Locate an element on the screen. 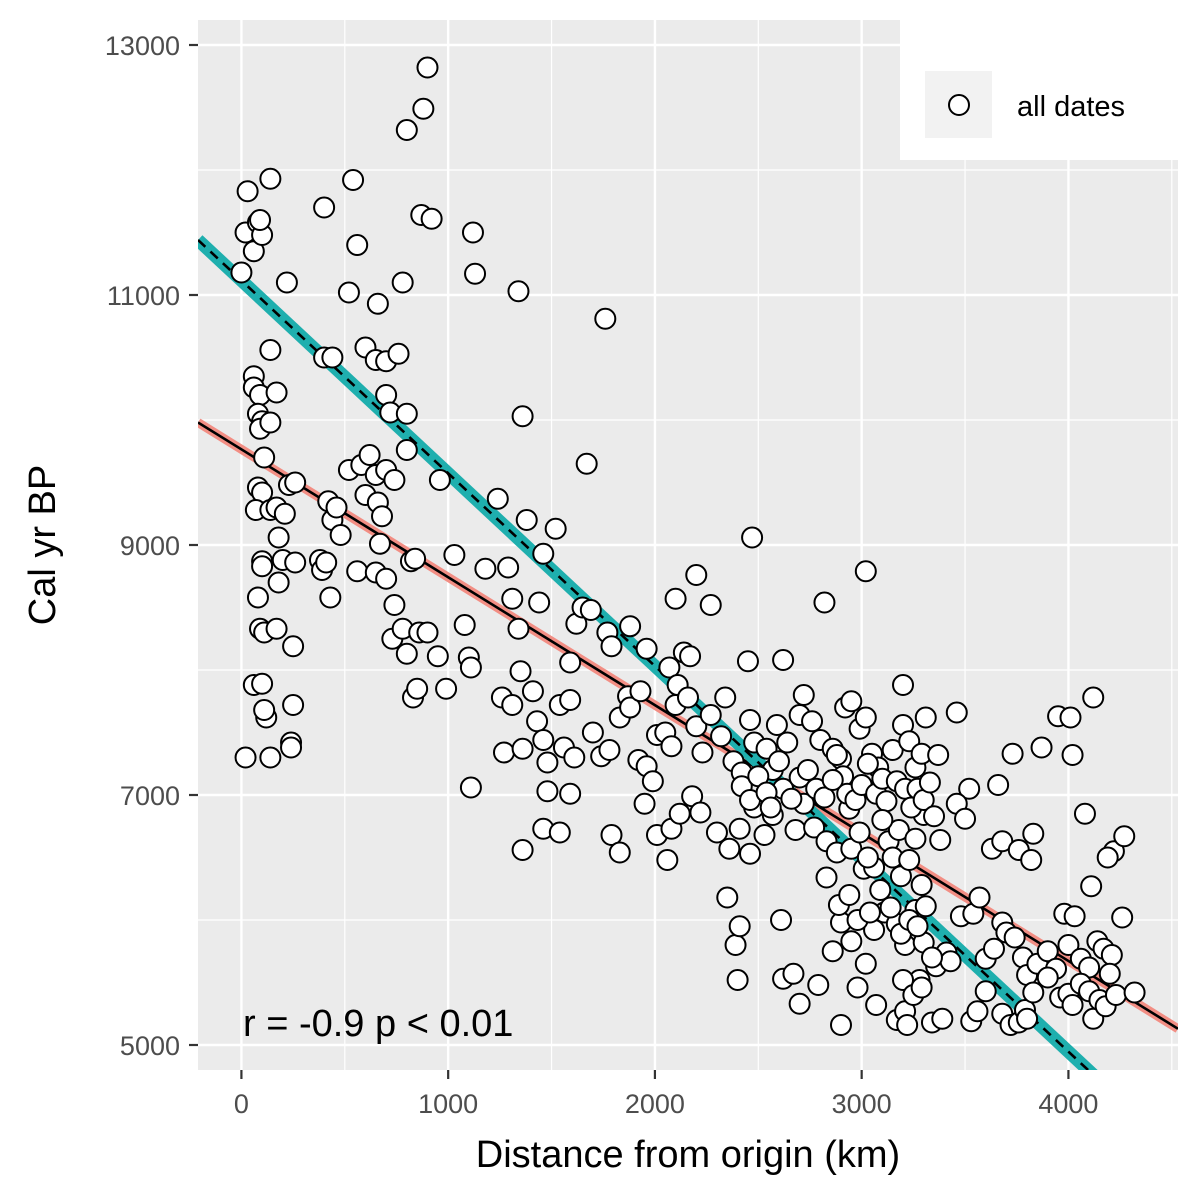 This screenshot has height=1200, width=1200. x-tick-label: 4000 is located at coordinates (1068, 1104).